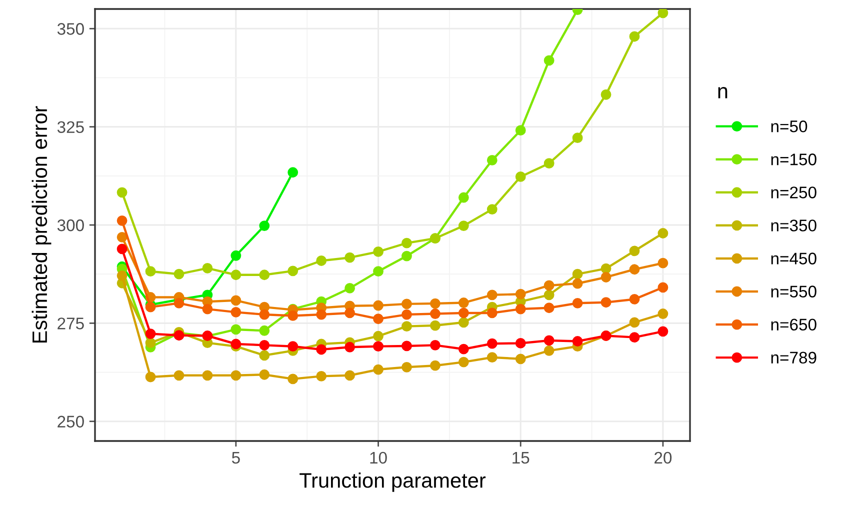  Describe the element at coordinates (789, 126) in the screenshot. I see `legend-label: n=50` at that location.